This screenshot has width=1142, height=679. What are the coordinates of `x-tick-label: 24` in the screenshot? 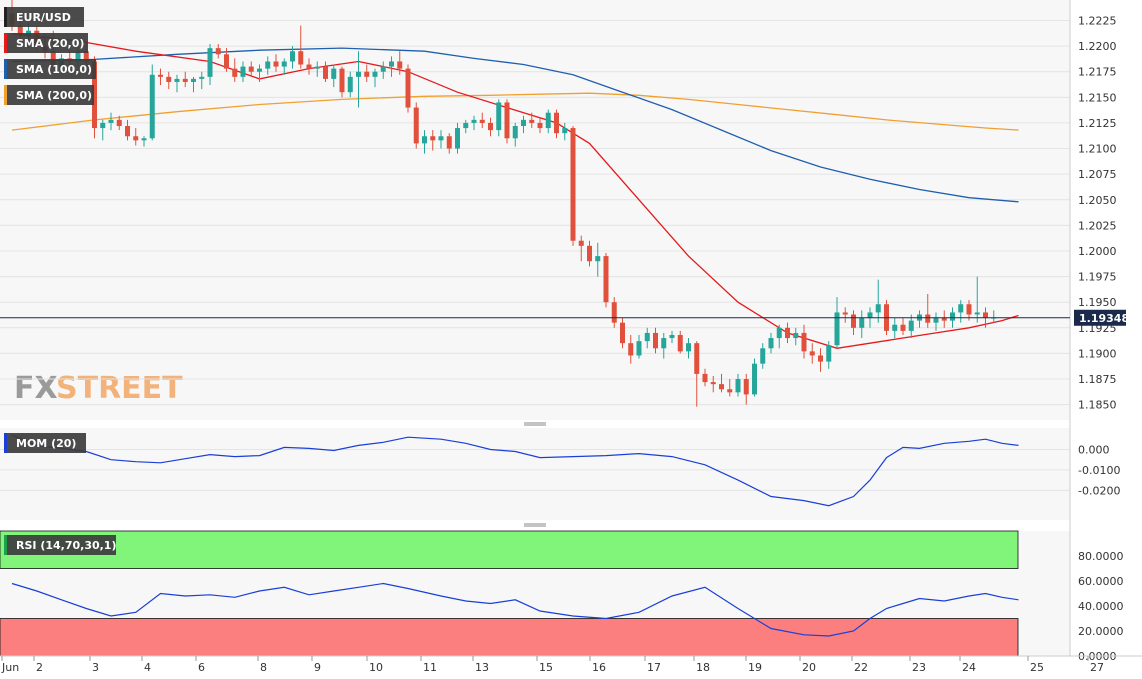 It's located at (969, 667).